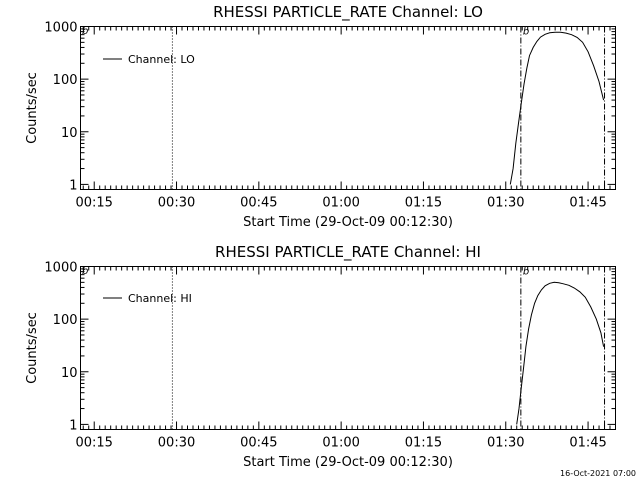 Image resolution: width=640 pixels, height=480 pixels. What do you see at coordinates (348, 252) in the screenshot?
I see `chart-title: RHESSI PARTICLE_RATE Channel: HI` at bounding box center [348, 252].